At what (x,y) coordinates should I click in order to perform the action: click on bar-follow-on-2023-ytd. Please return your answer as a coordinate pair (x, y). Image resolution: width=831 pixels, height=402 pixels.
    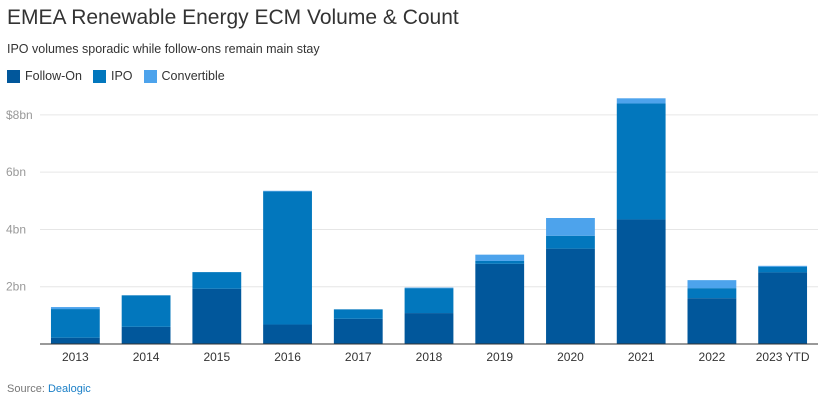
    Looking at the image, I should click on (783, 308).